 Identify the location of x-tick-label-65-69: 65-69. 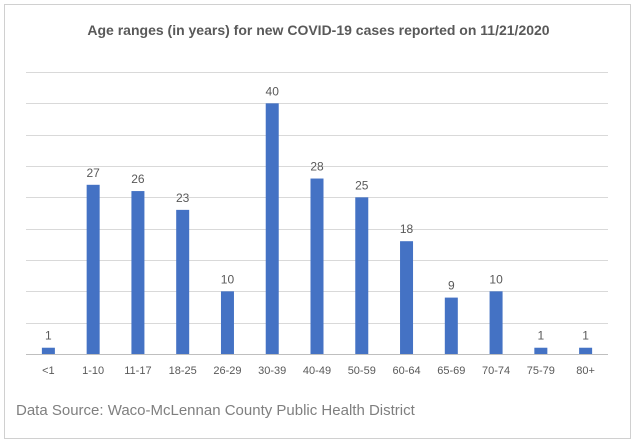
(451, 371).